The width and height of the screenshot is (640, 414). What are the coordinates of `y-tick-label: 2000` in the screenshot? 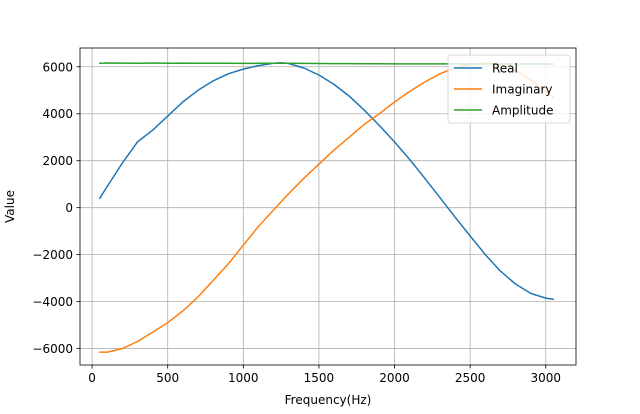 It's located at (57, 161).